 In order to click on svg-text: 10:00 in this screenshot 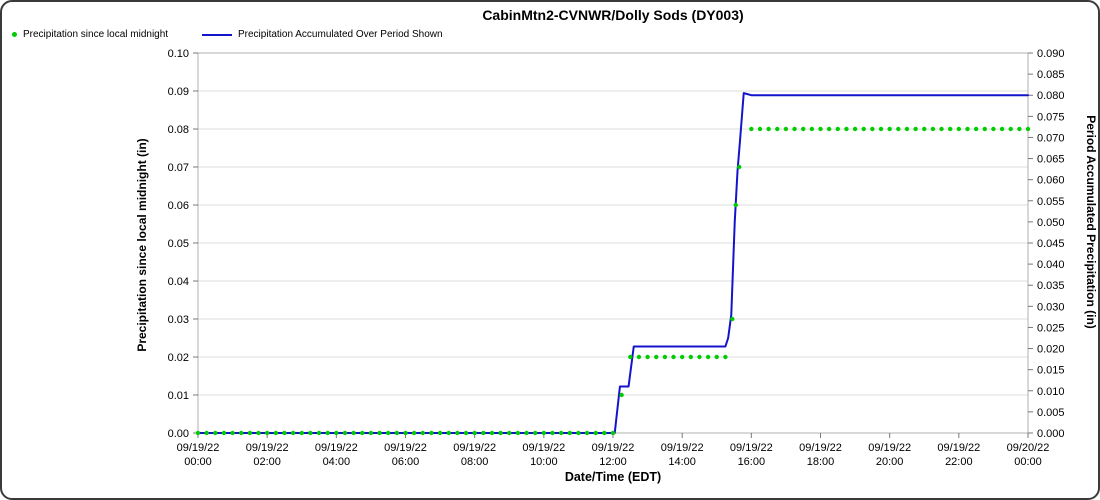, I will do `click(544, 462)`.